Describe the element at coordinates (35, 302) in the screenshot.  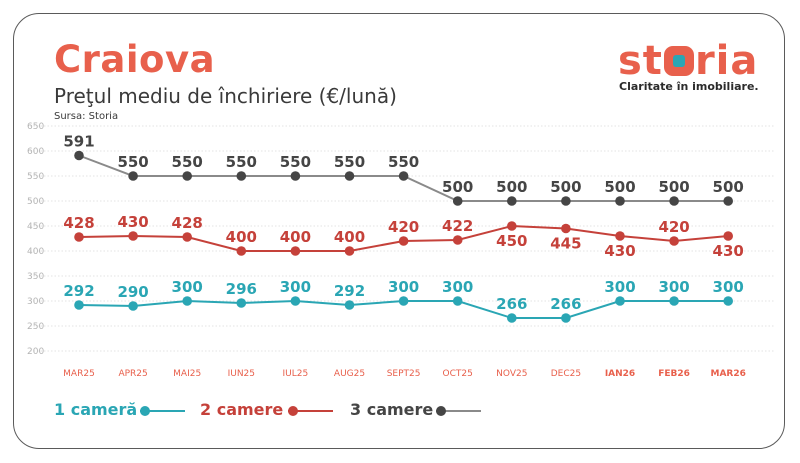
I see `y-tick-label: 300` at that location.